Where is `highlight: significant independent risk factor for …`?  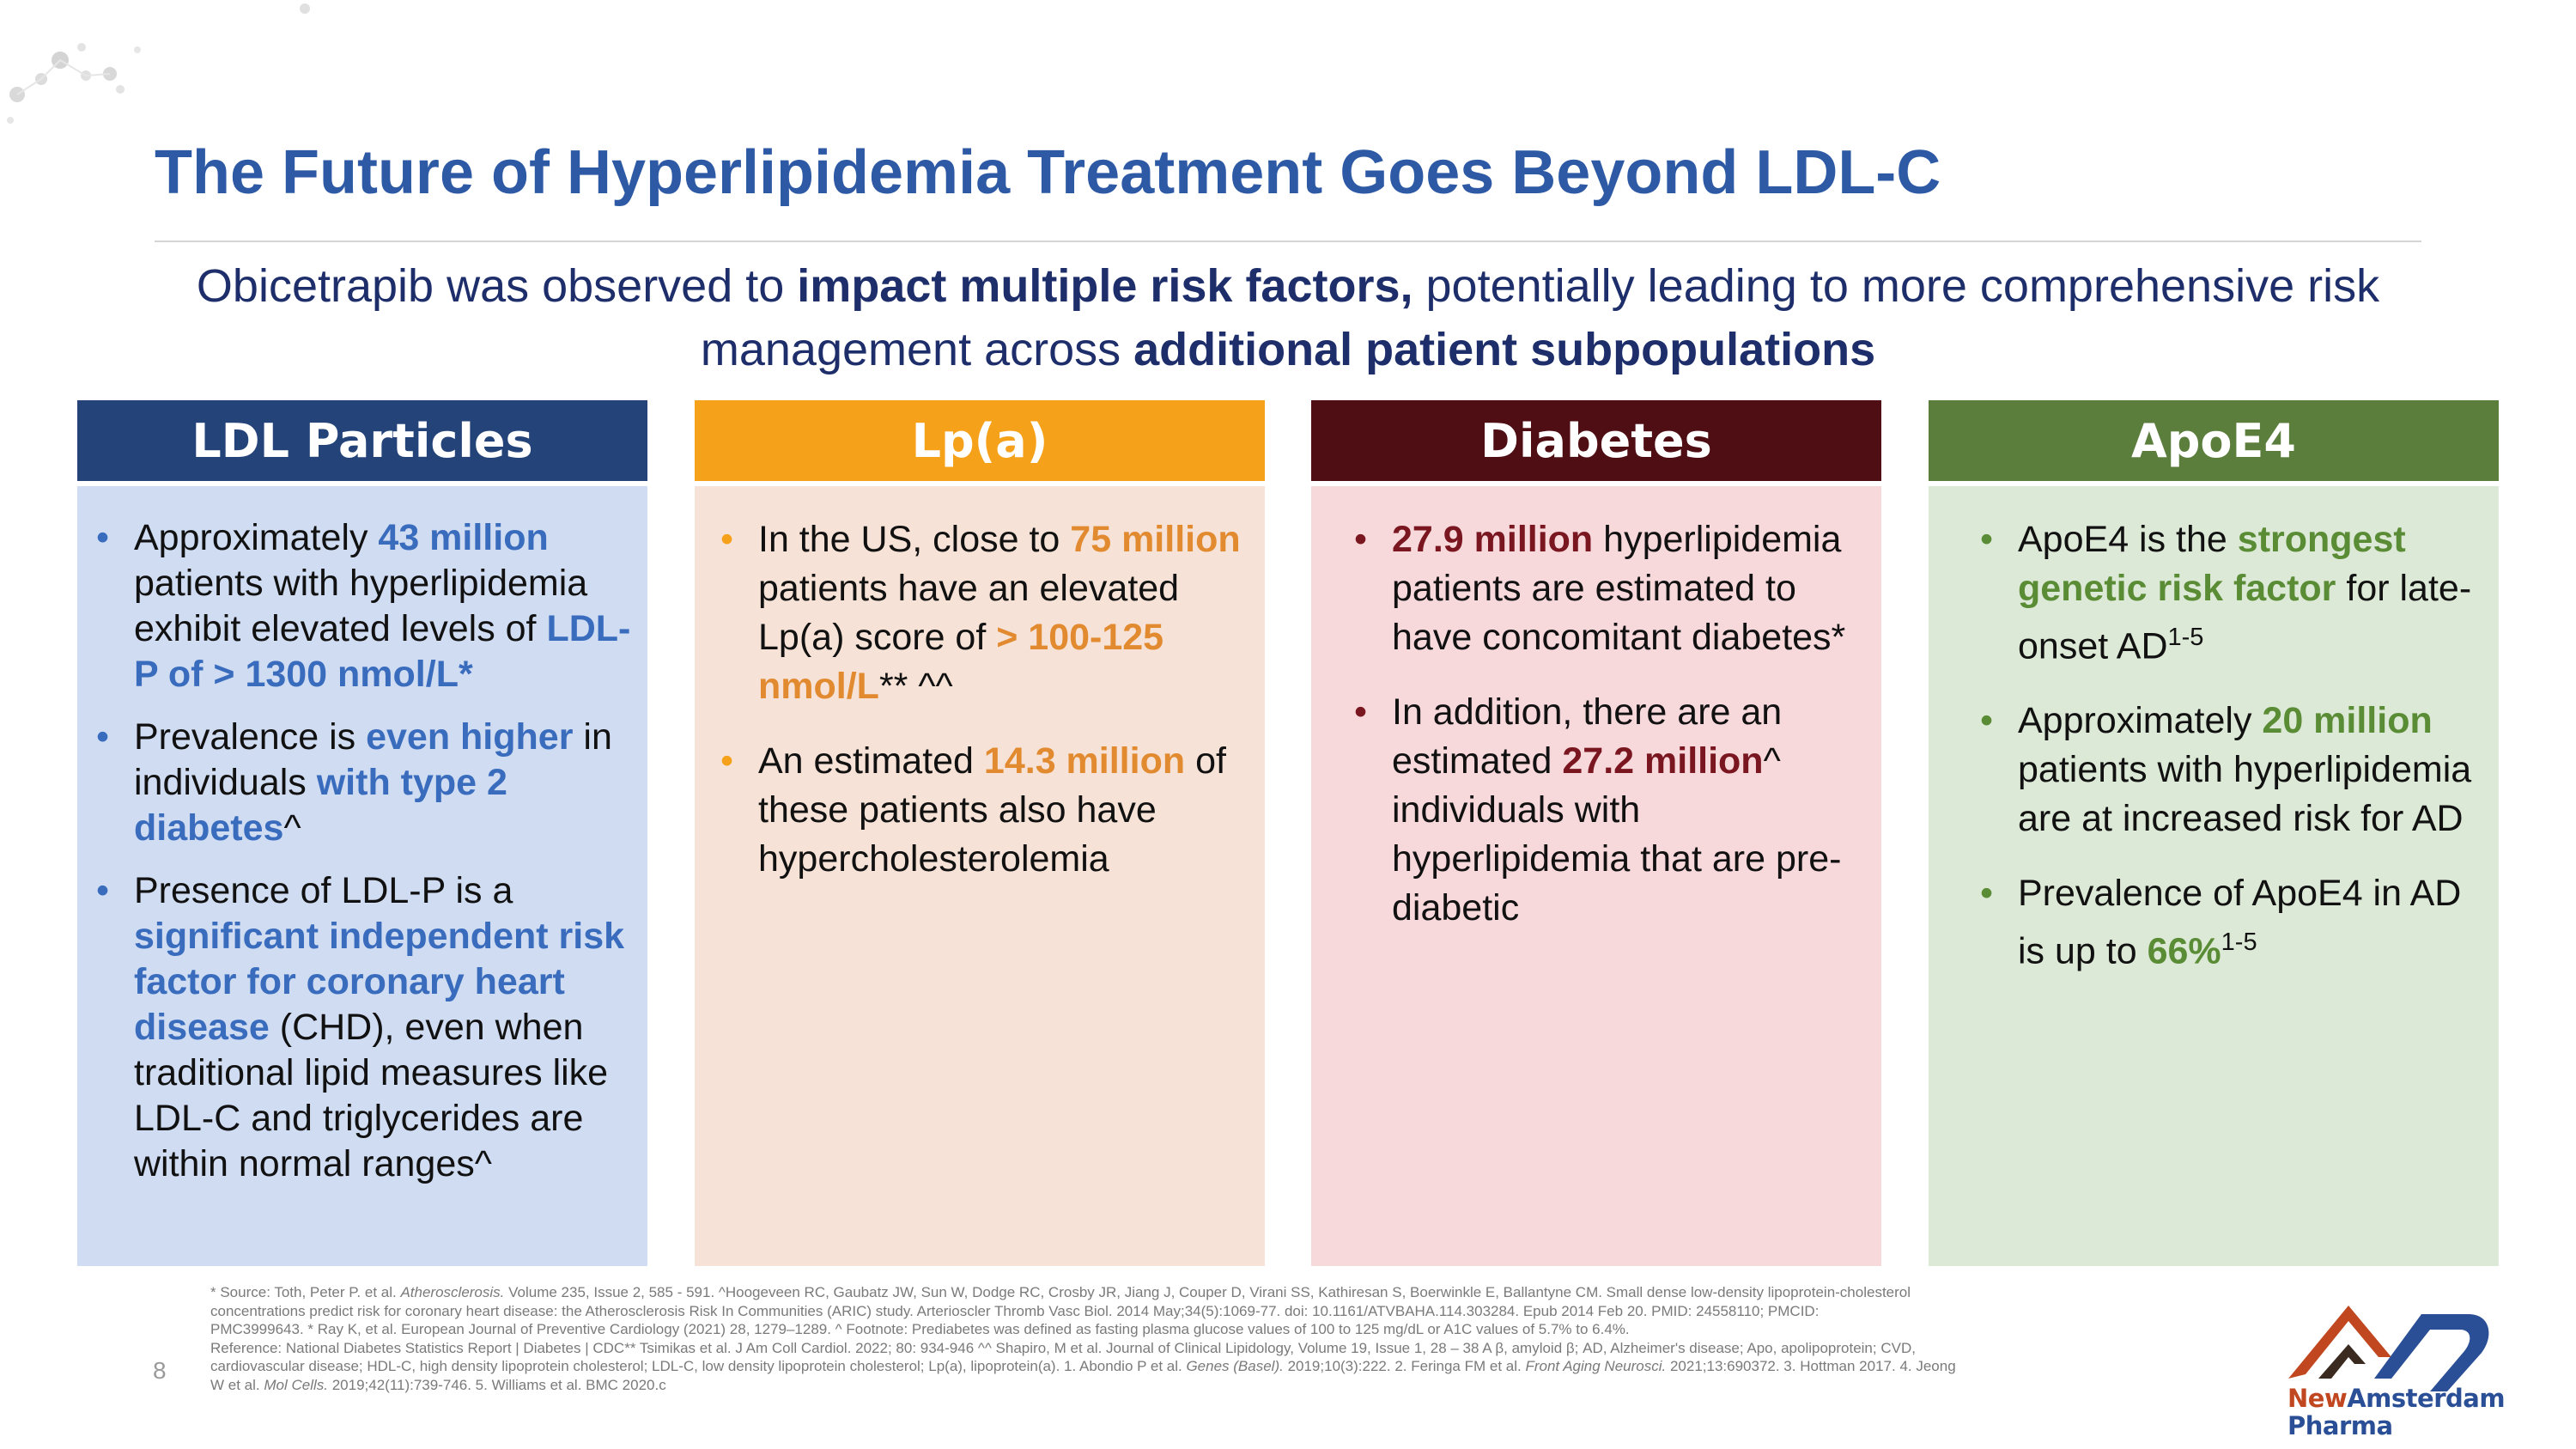 highlight: significant independent risk factor for … is located at coordinates (379, 982).